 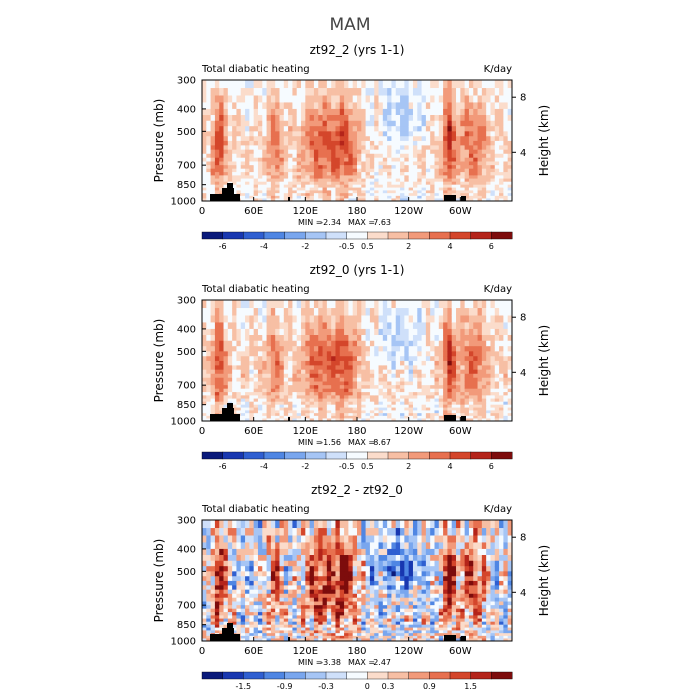 What do you see at coordinates (357, 455) in the screenshot?
I see `colorbar-swatch` at bounding box center [357, 455].